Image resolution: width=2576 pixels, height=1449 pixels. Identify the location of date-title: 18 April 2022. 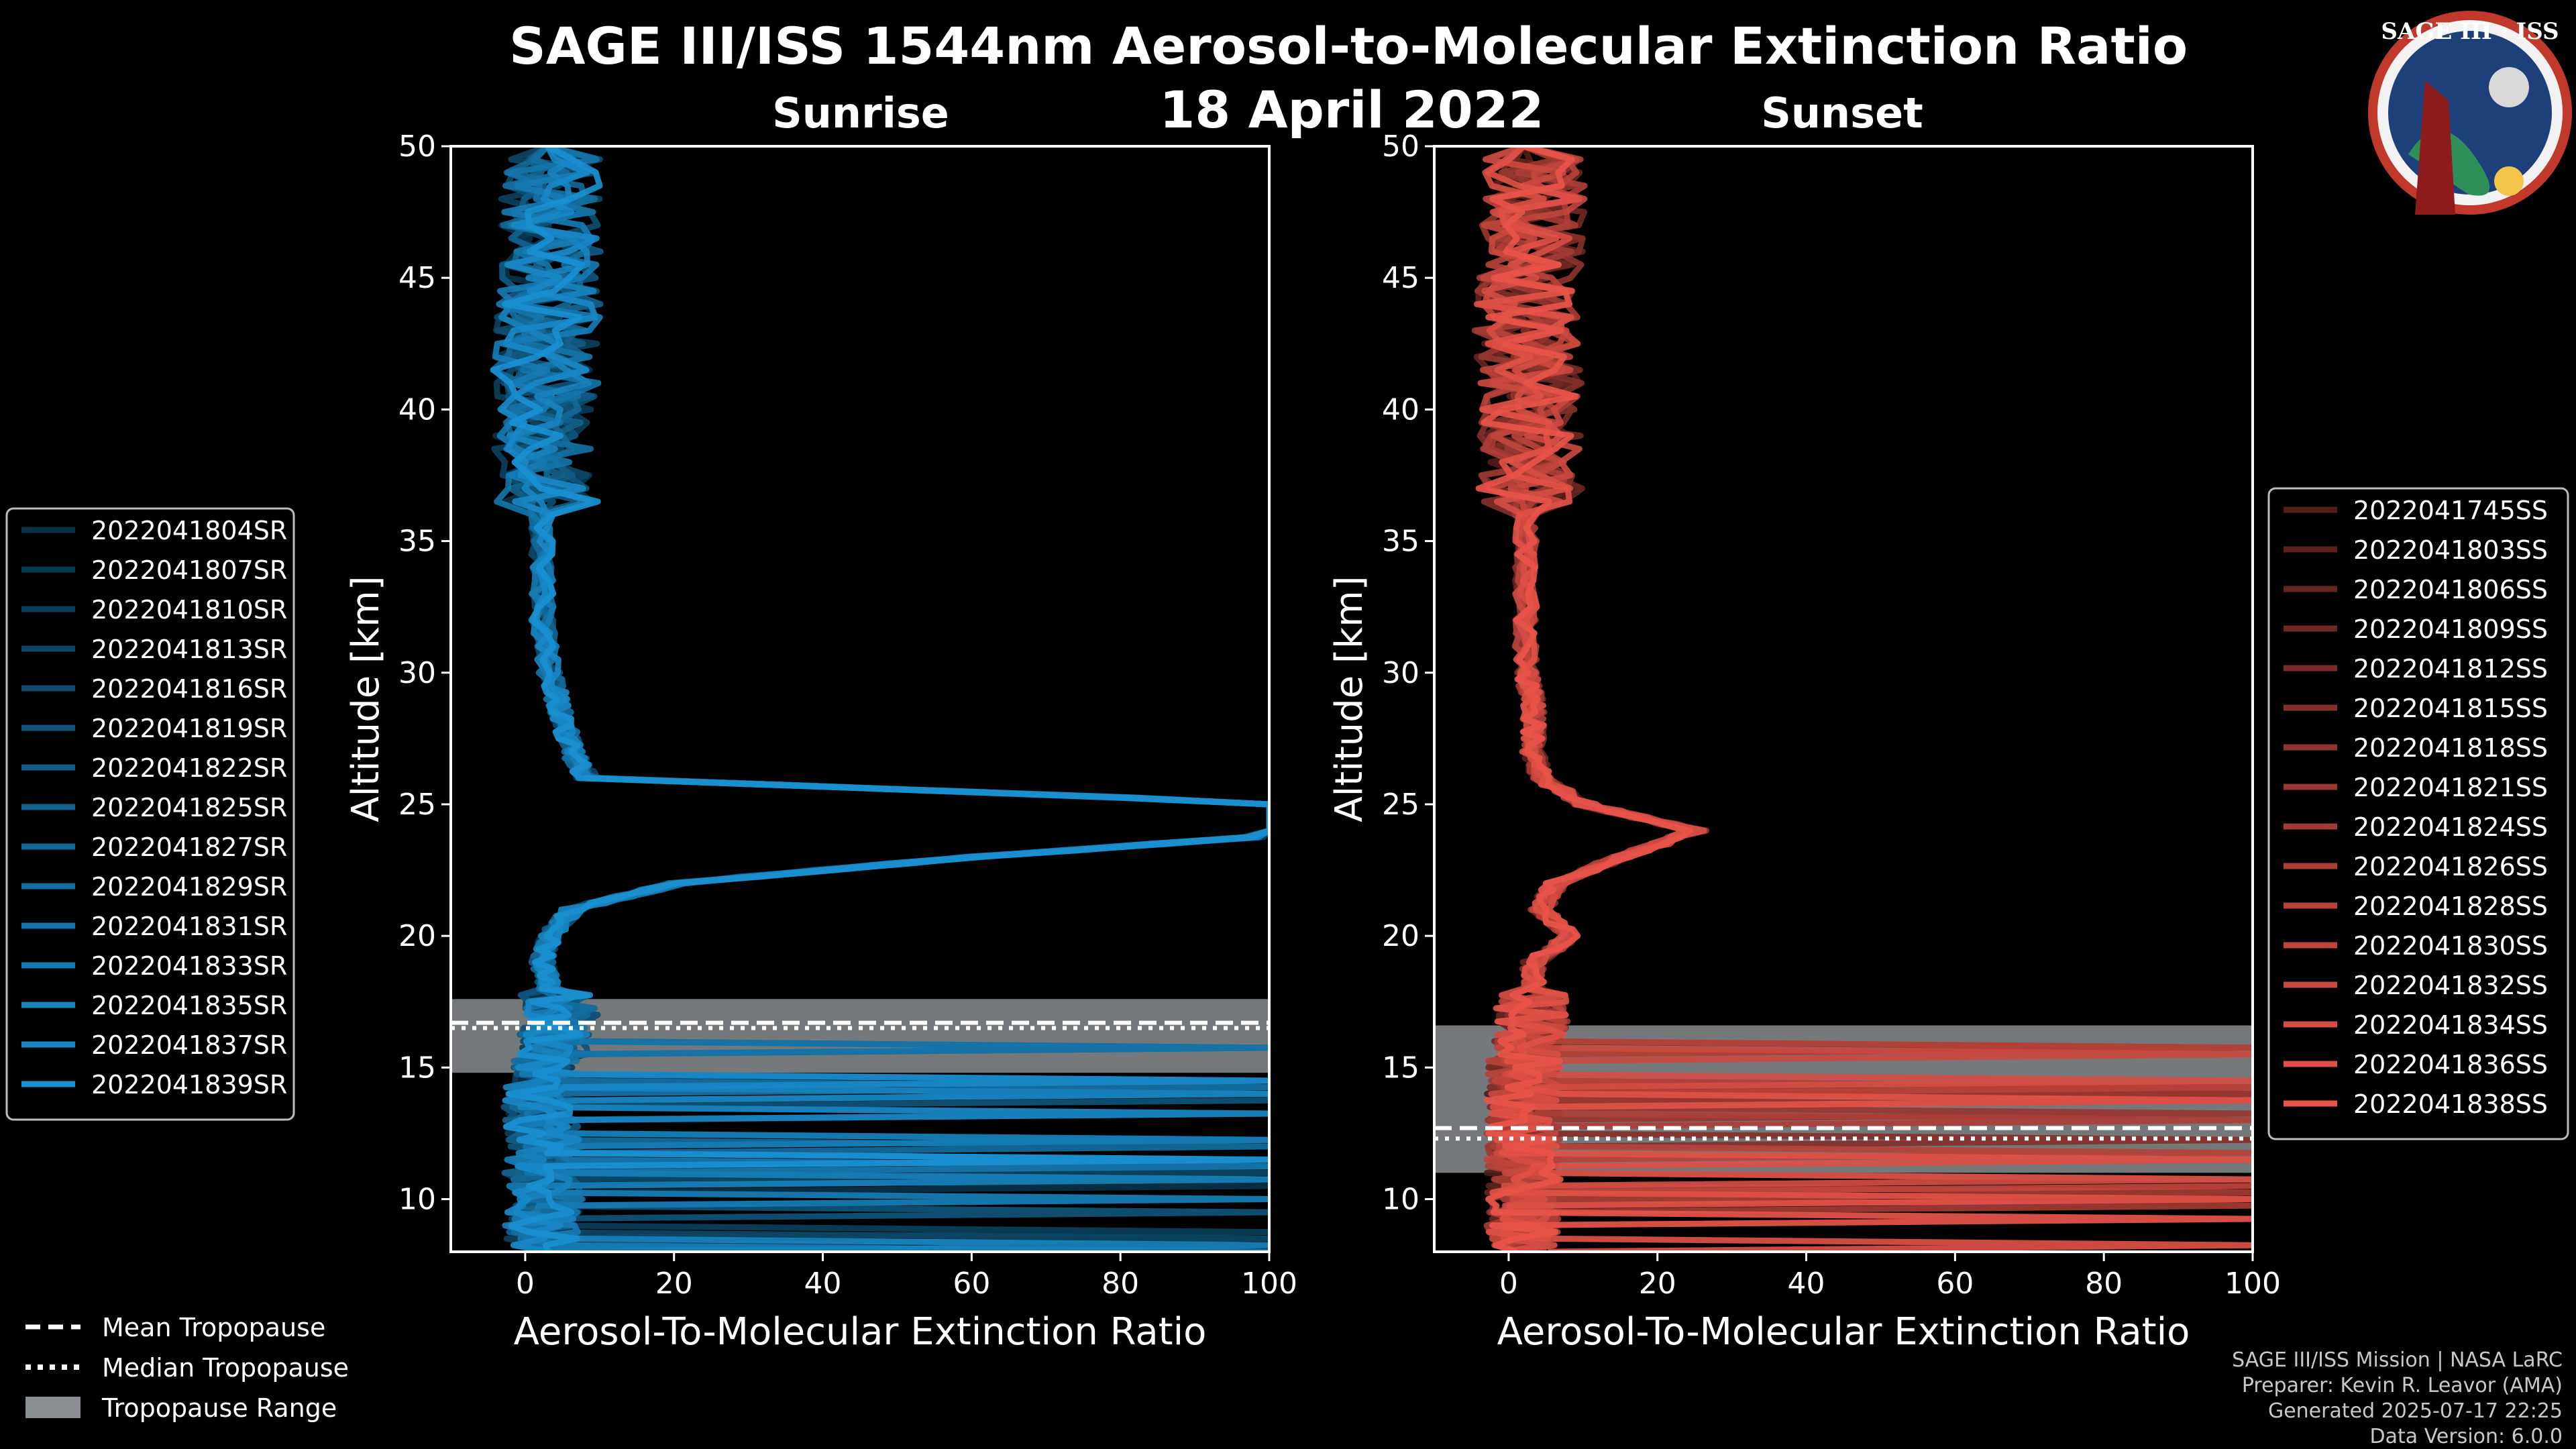
(1351, 110).